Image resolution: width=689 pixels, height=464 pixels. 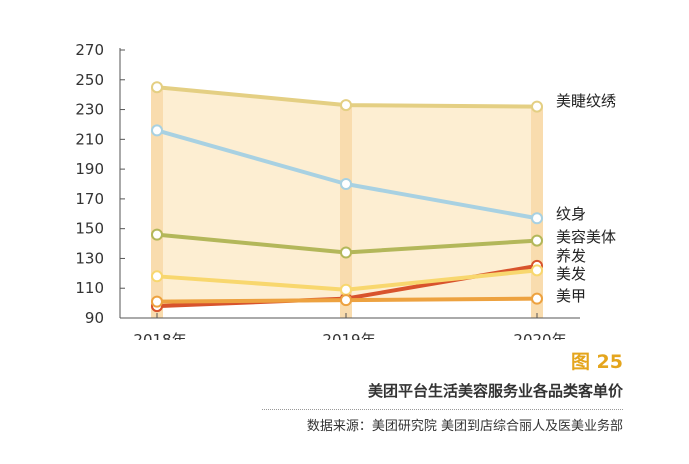 I want to click on y-tick-label: 90, so click(x=94, y=318).